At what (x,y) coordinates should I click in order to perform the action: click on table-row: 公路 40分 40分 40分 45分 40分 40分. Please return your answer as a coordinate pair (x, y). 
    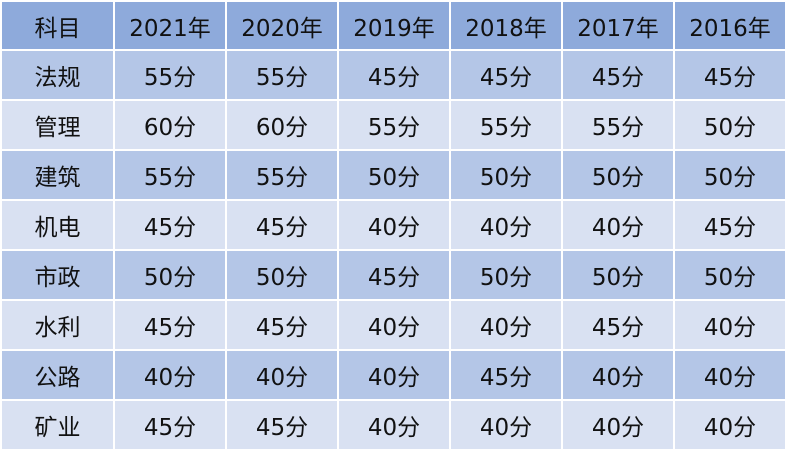
    Looking at the image, I should click on (393, 375).